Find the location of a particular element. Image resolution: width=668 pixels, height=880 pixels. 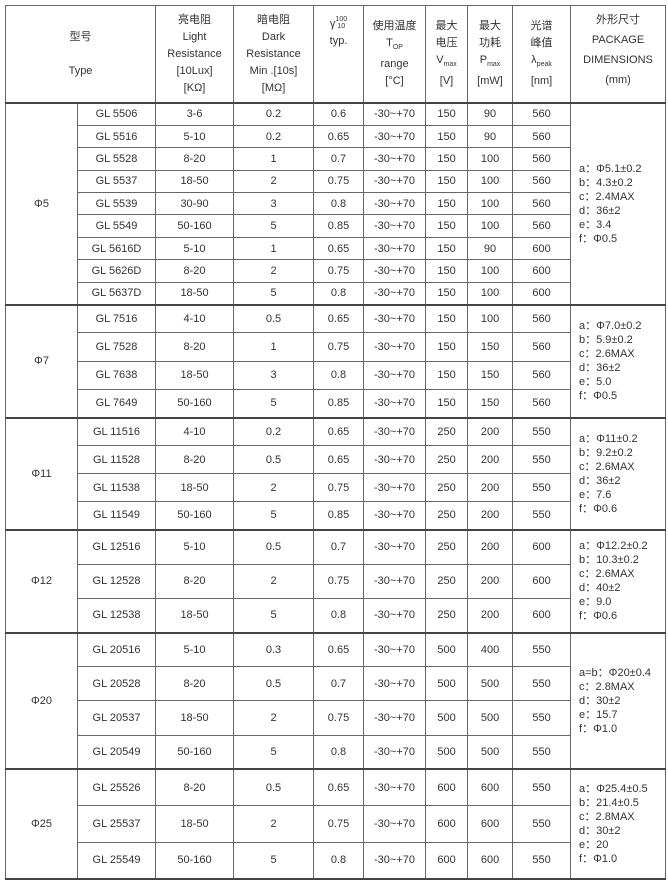

size-cell: Φ7 is located at coordinates (41, 361).